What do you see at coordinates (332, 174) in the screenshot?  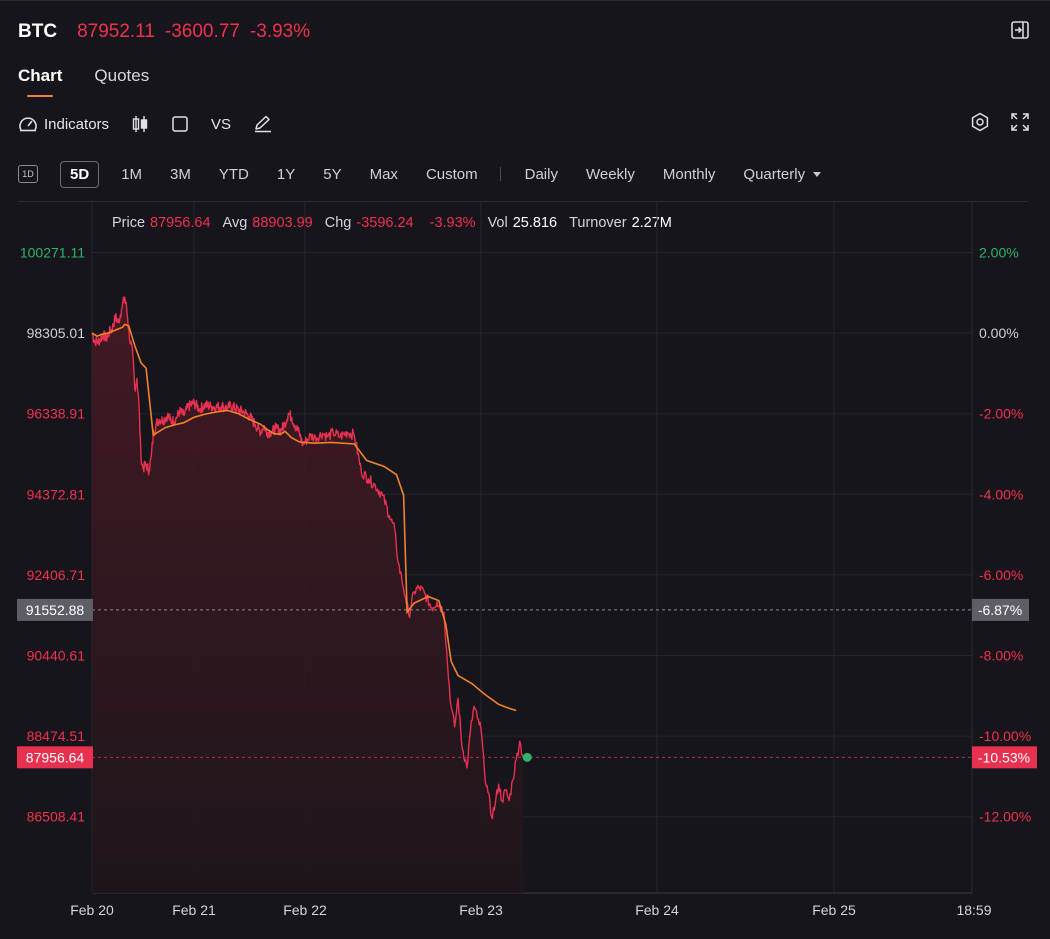 I see `range-5y: 5Y` at bounding box center [332, 174].